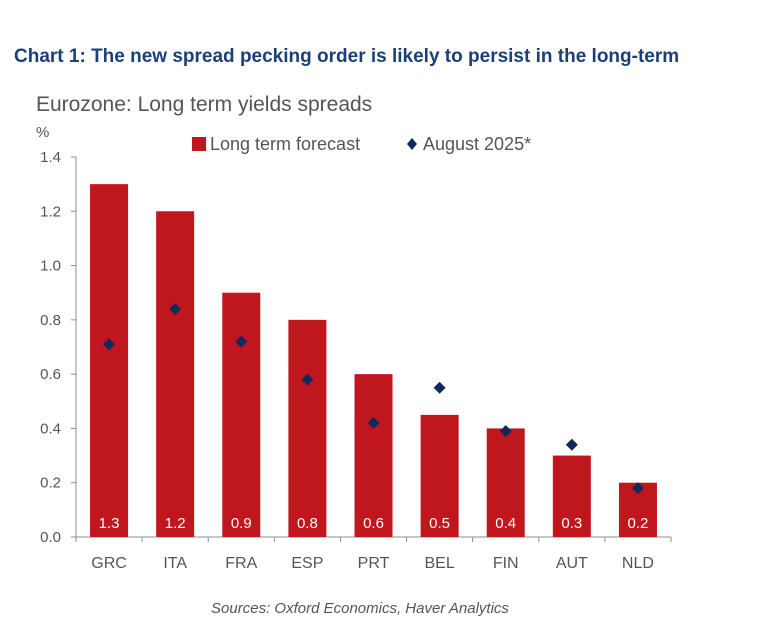  I want to click on y-tick-label: 0.4, so click(50, 428).